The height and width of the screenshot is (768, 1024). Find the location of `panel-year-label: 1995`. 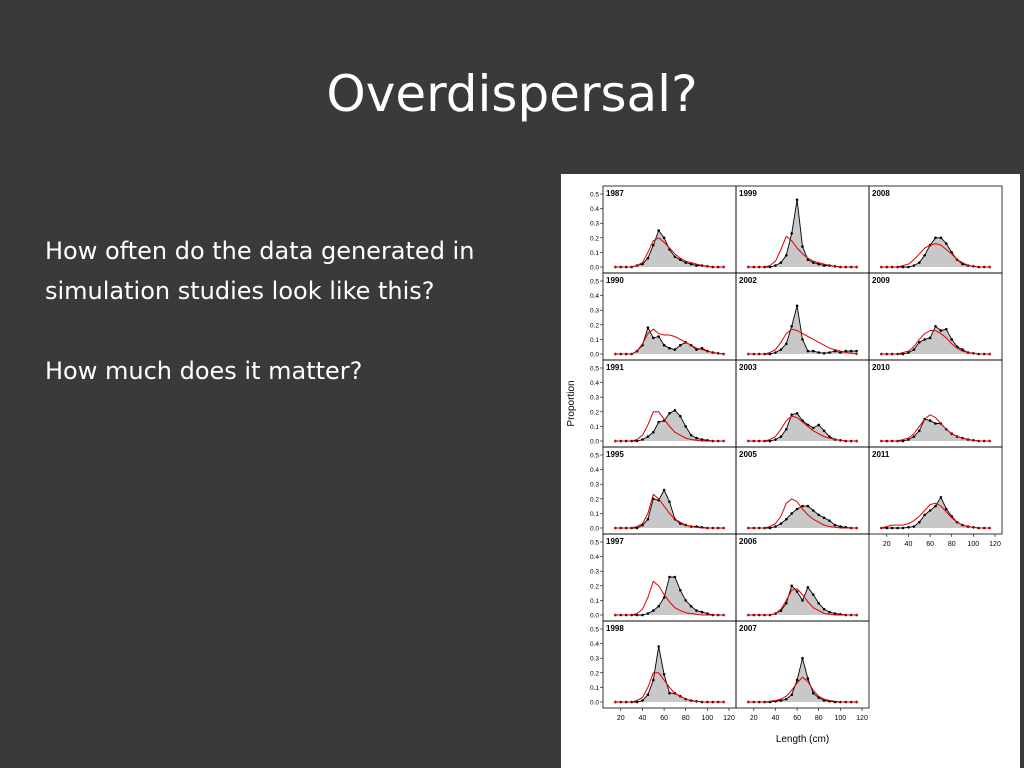

panel-year-label: 1995 is located at coordinates (615, 454).